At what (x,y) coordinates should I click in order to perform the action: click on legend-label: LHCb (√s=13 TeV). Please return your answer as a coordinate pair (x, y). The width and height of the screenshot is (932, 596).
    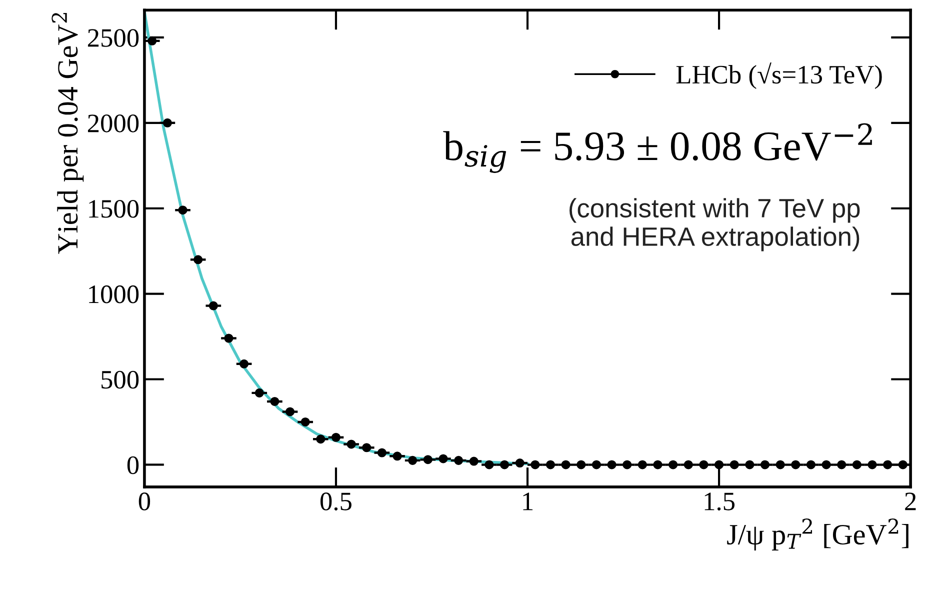
    Looking at the image, I should click on (779, 75).